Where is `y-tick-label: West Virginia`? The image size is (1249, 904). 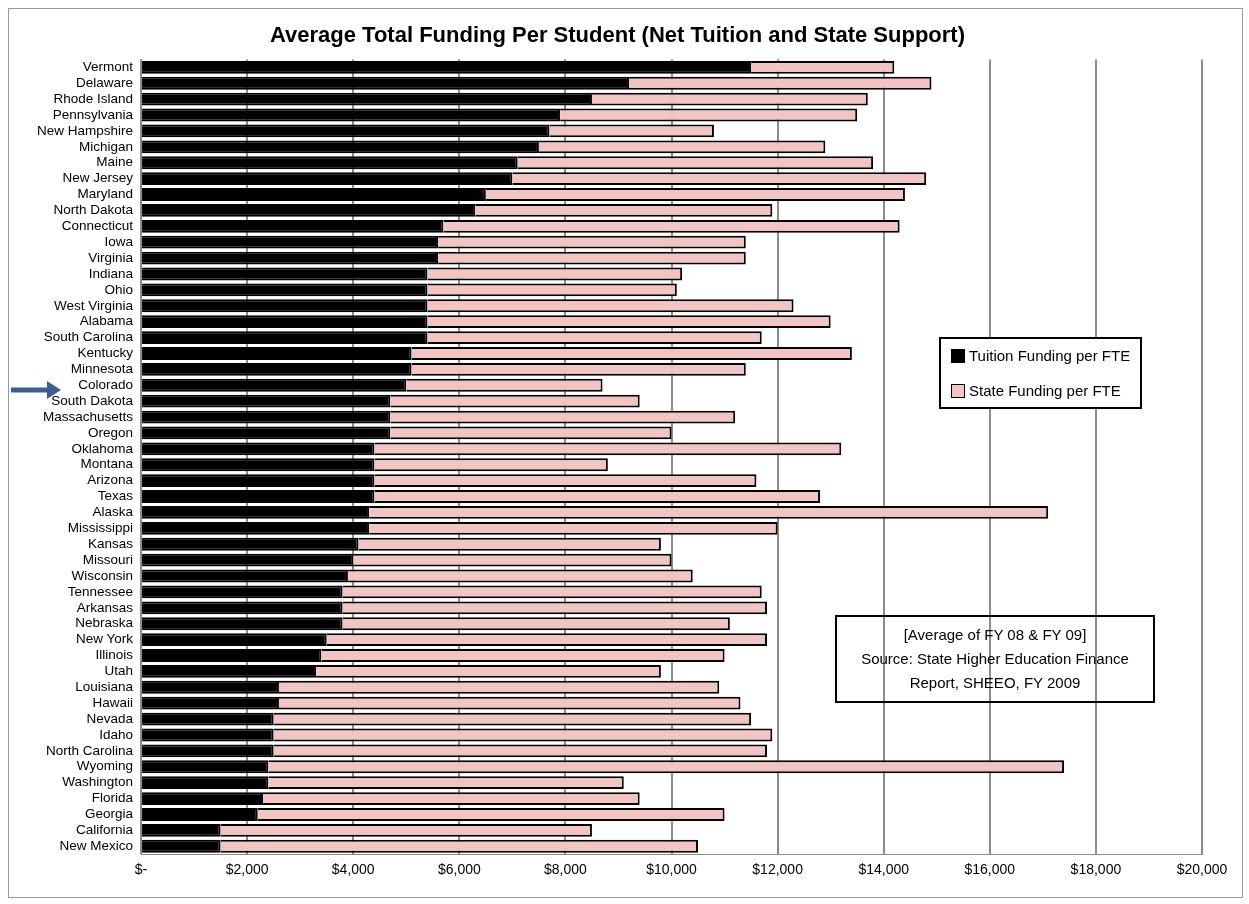
y-tick-label: West Virginia is located at coordinates (93, 305).